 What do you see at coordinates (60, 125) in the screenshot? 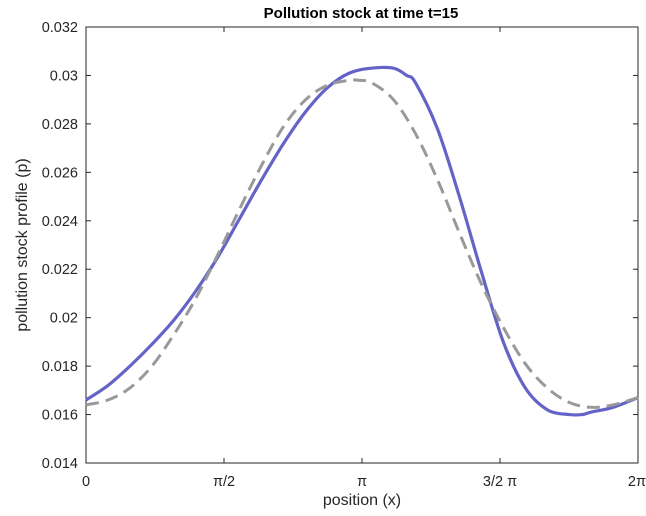
I see `y-tick-label: 0.028` at bounding box center [60, 125].